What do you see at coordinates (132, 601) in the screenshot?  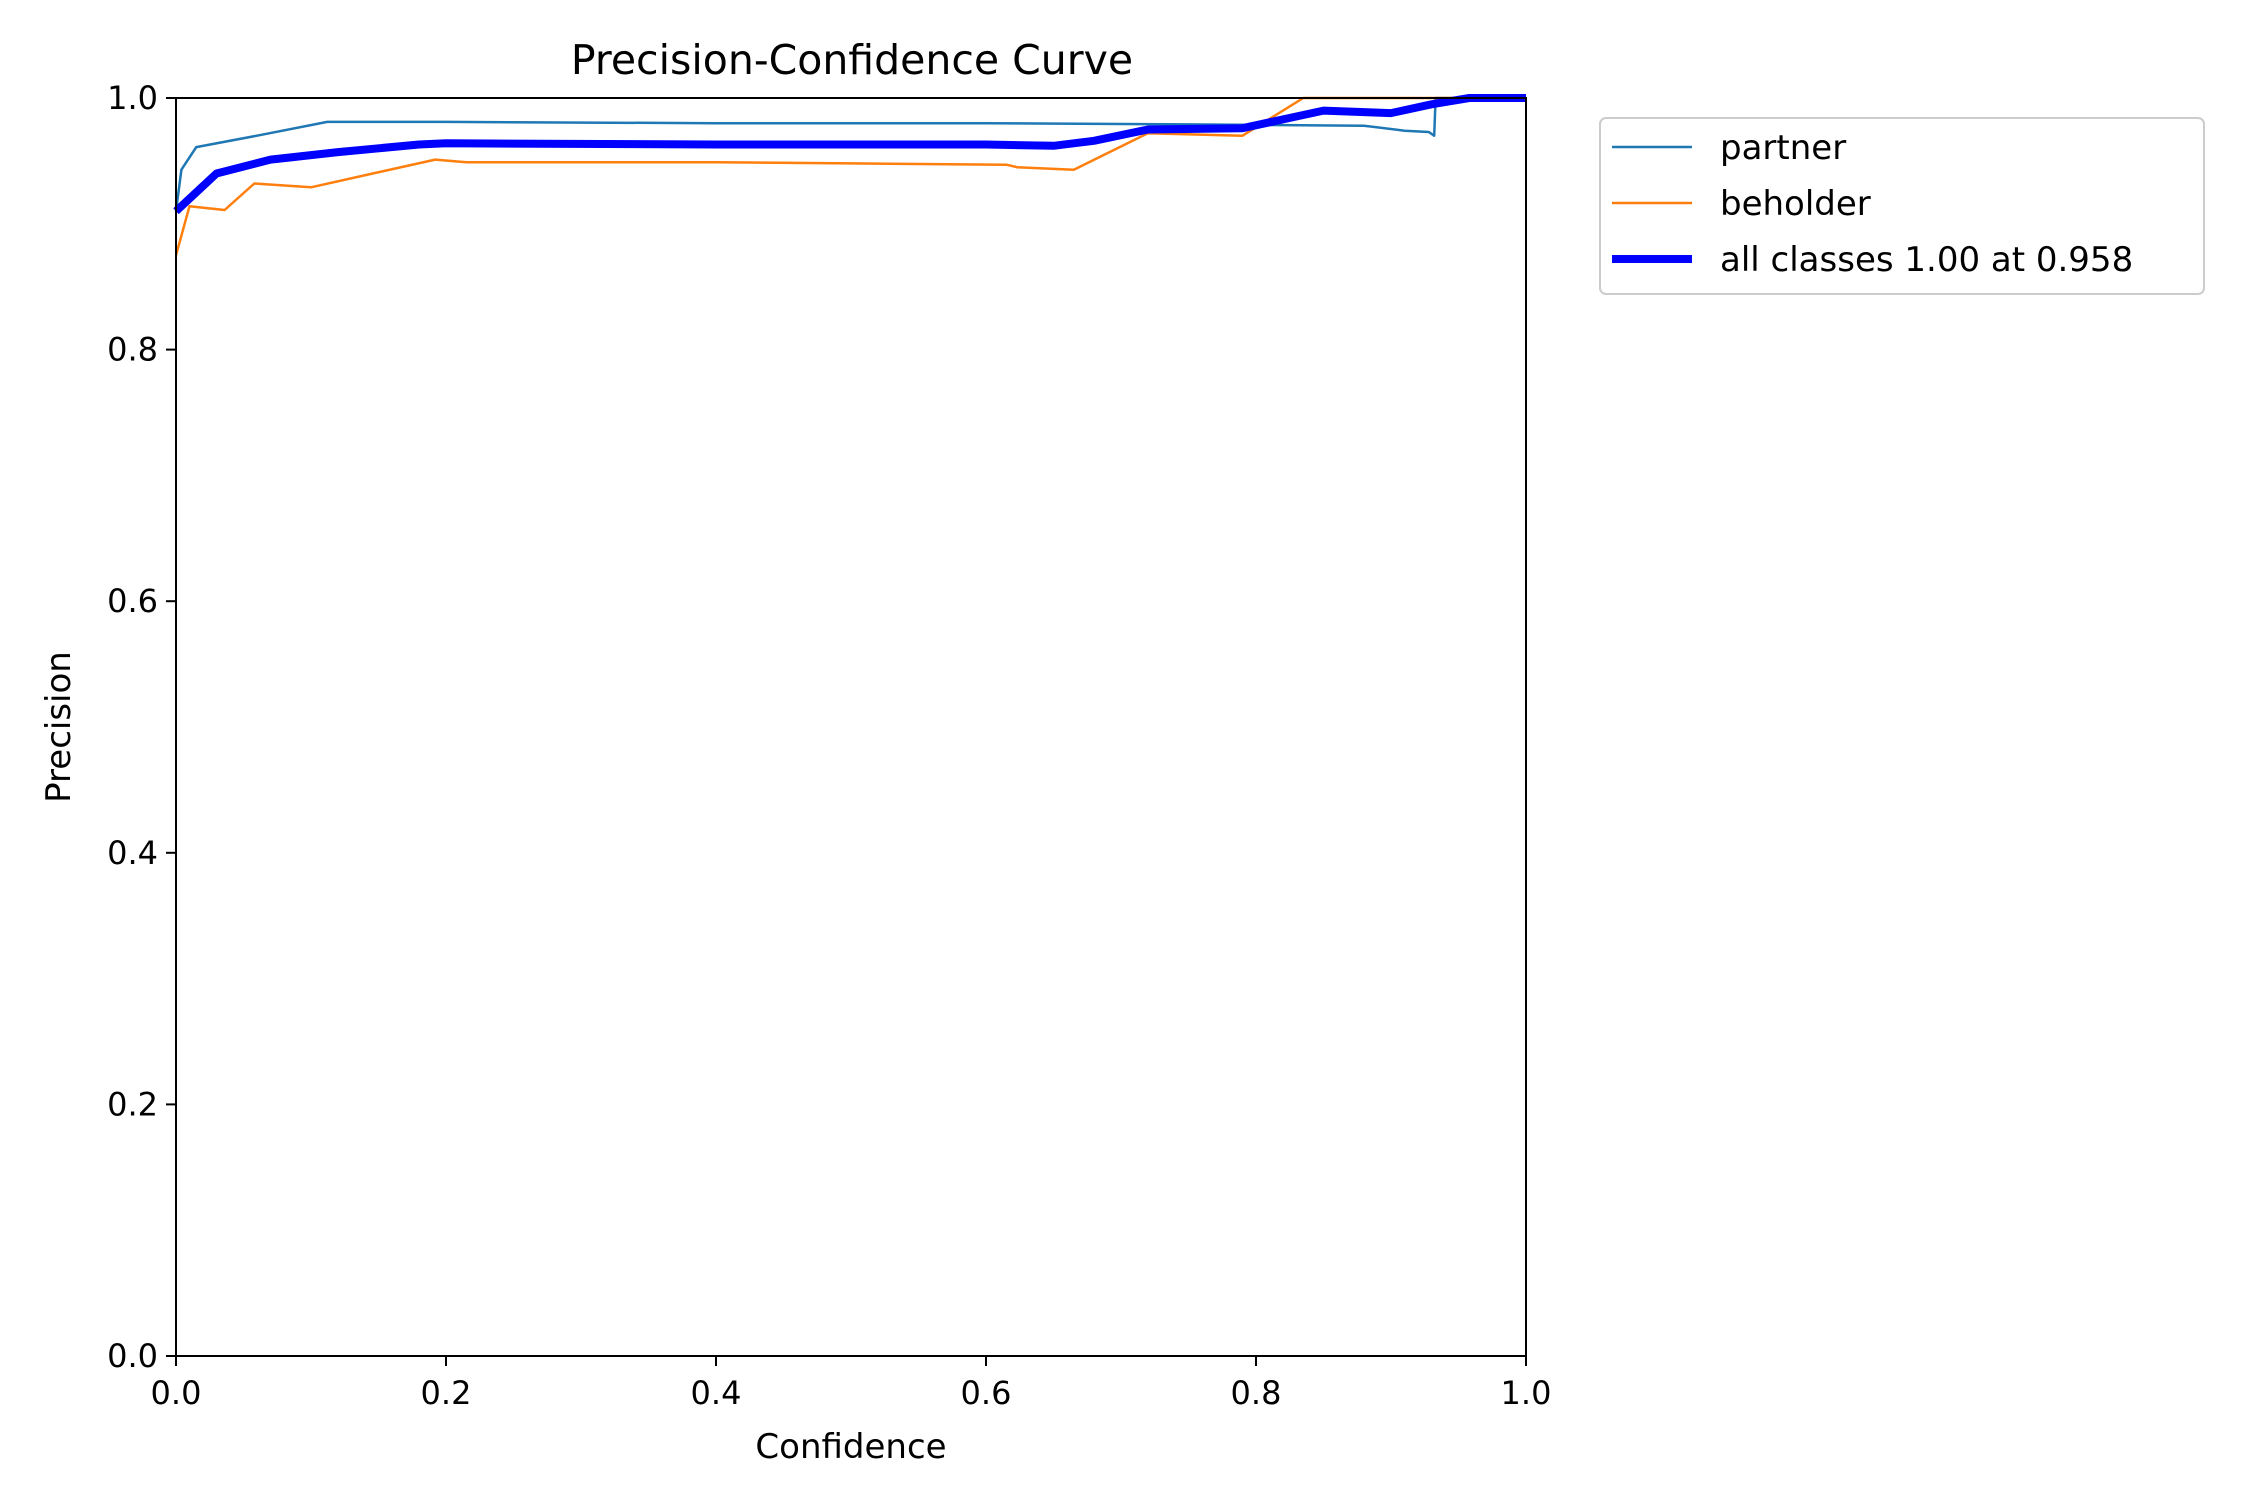 I see `y-tick-label: 0.6` at bounding box center [132, 601].